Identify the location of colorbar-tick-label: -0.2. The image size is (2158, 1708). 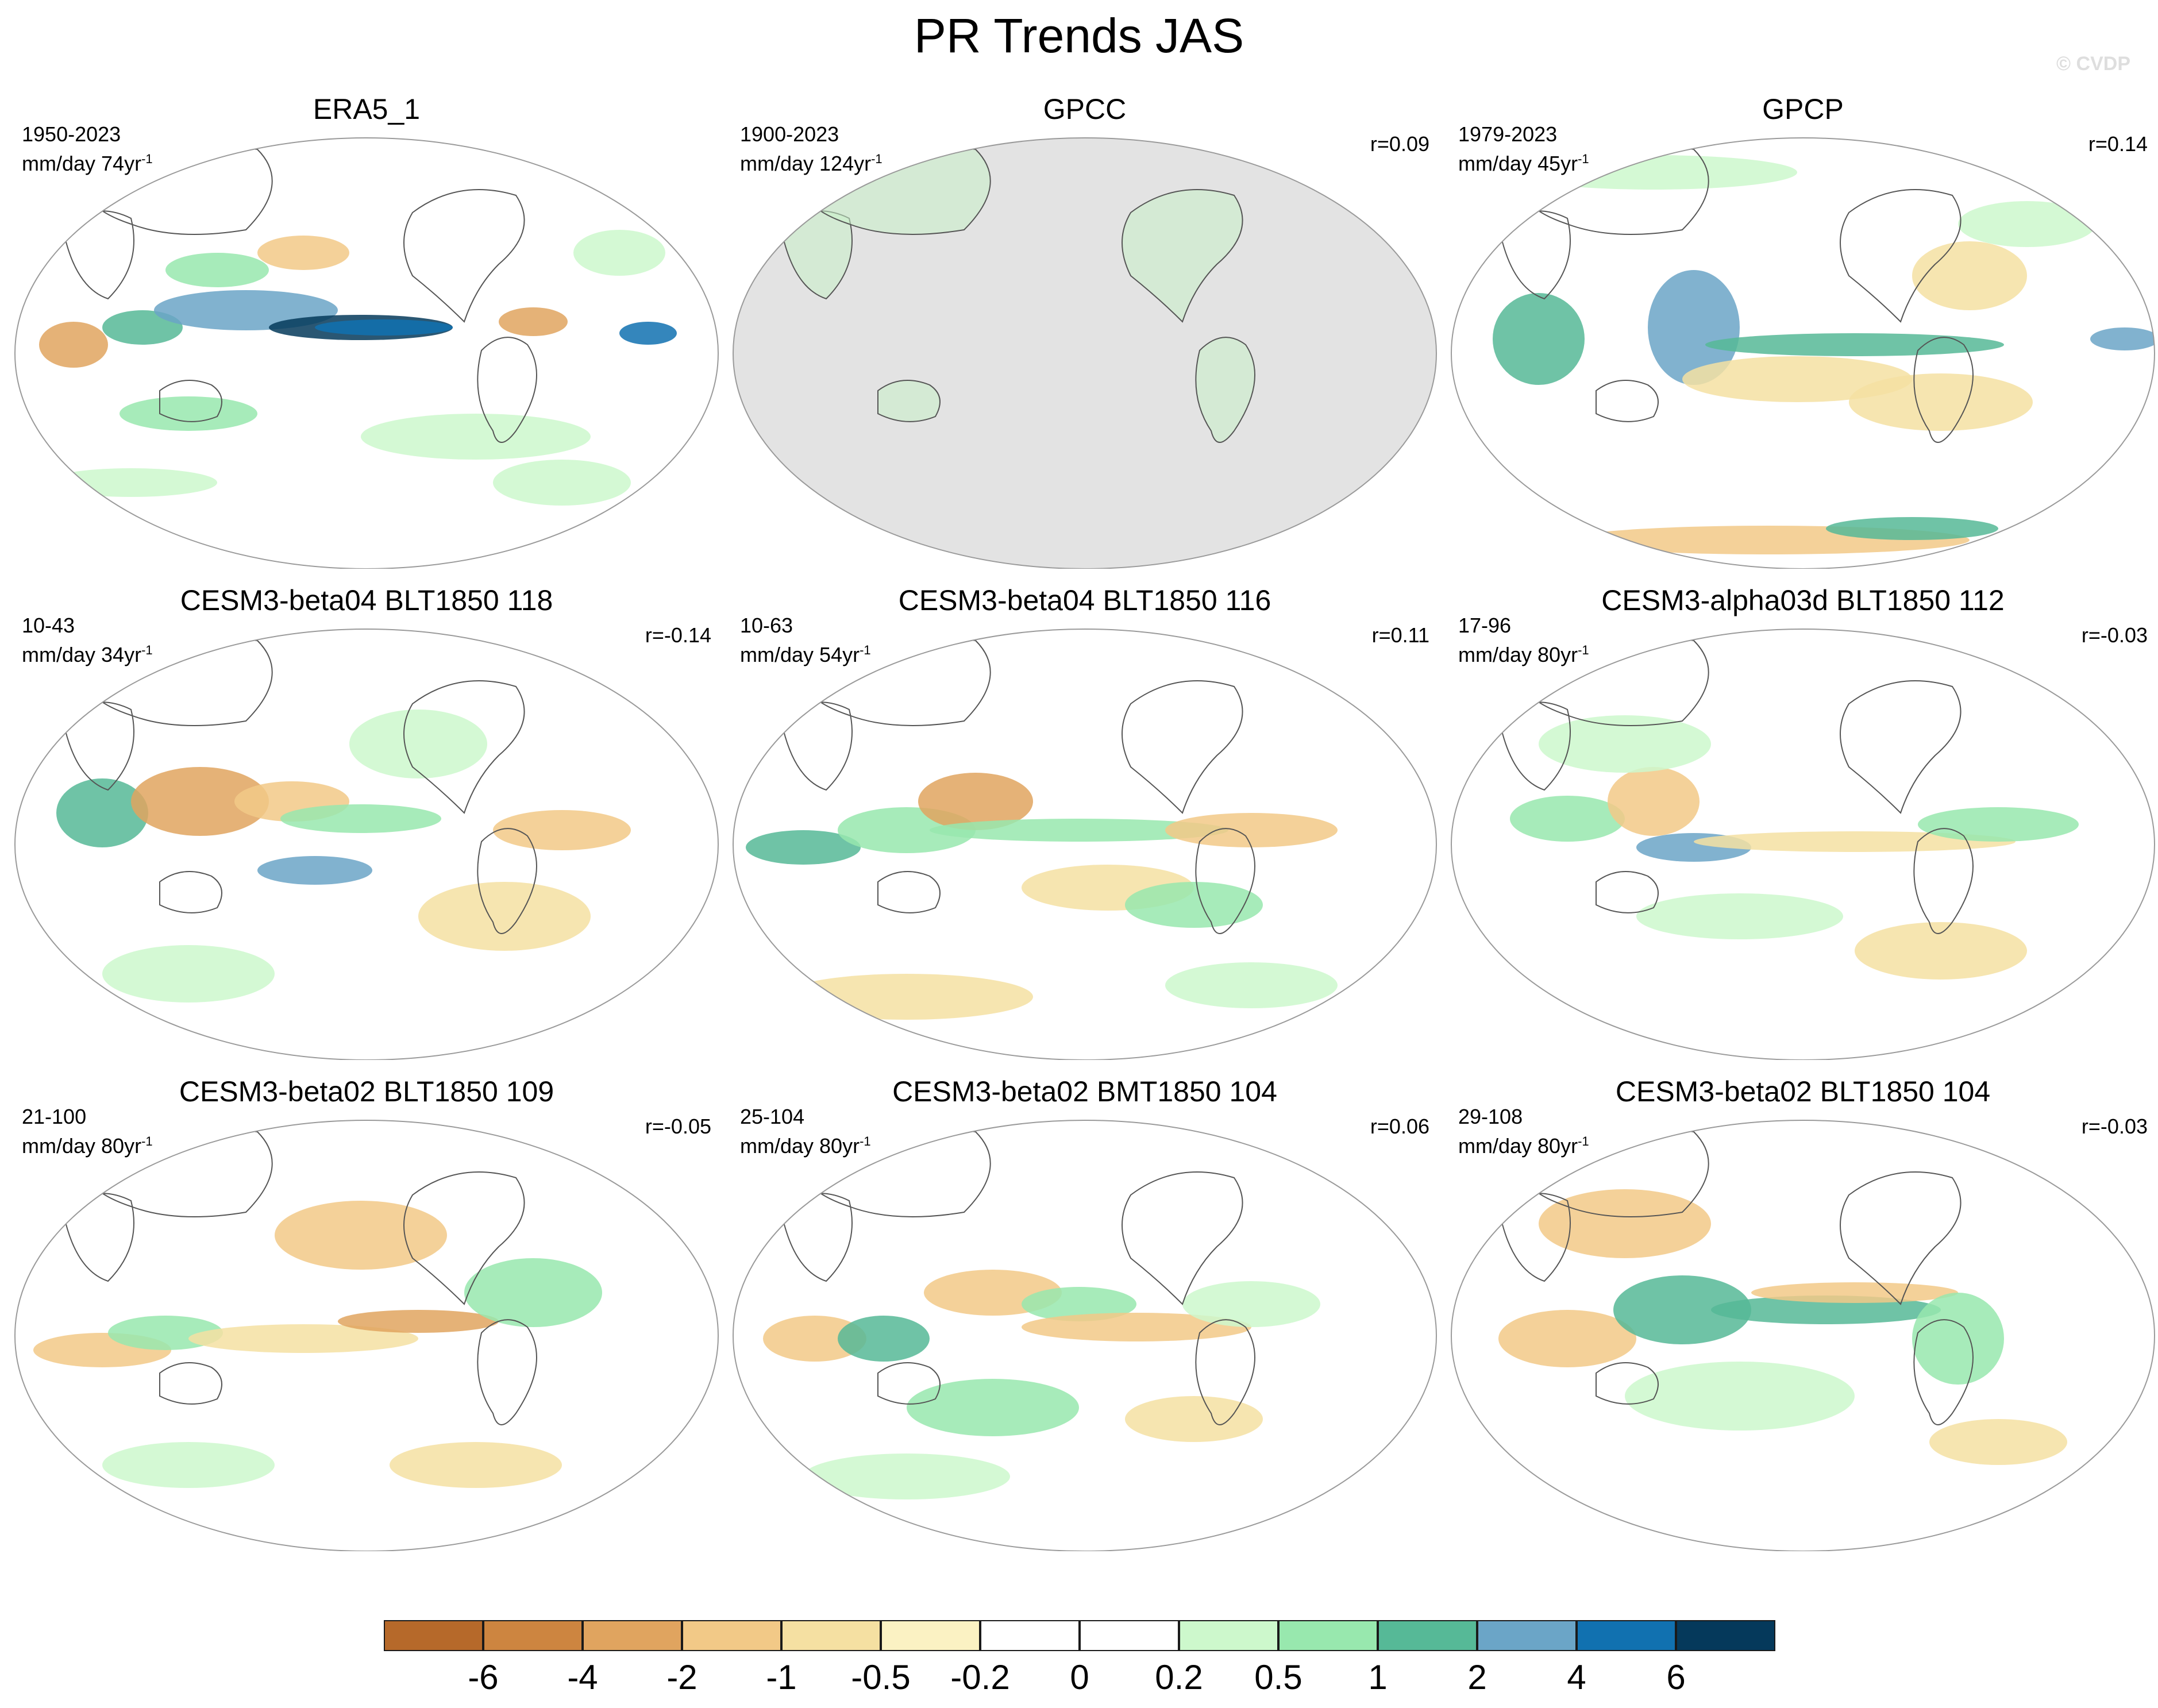
(980, 1677).